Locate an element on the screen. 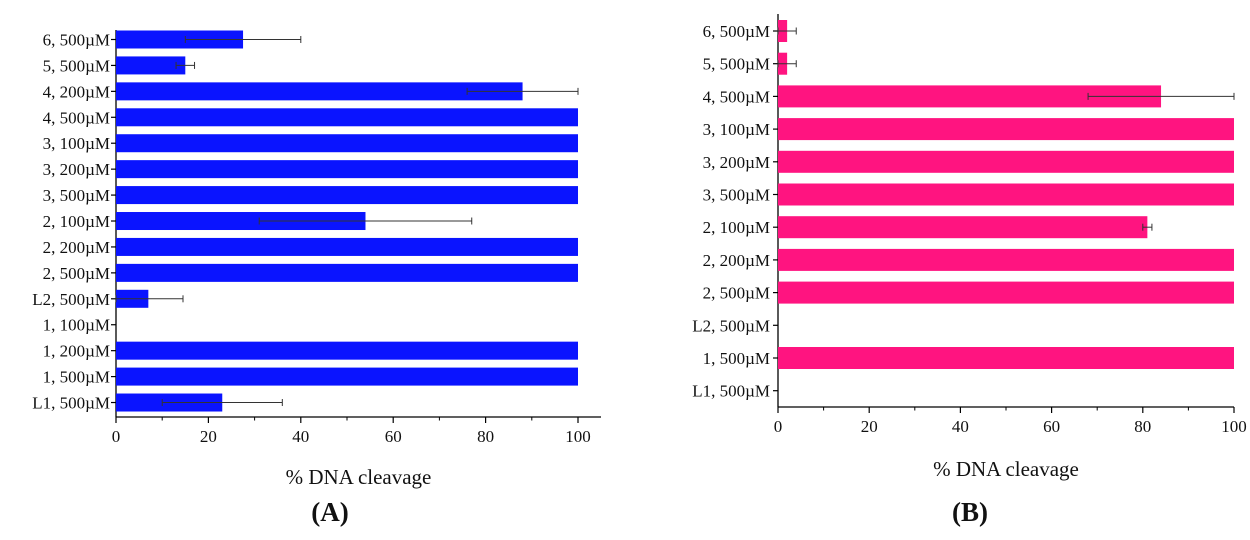 Image resolution: width=1250 pixels, height=540 pixels. x-tick-label-b: 20 is located at coordinates (869, 426).